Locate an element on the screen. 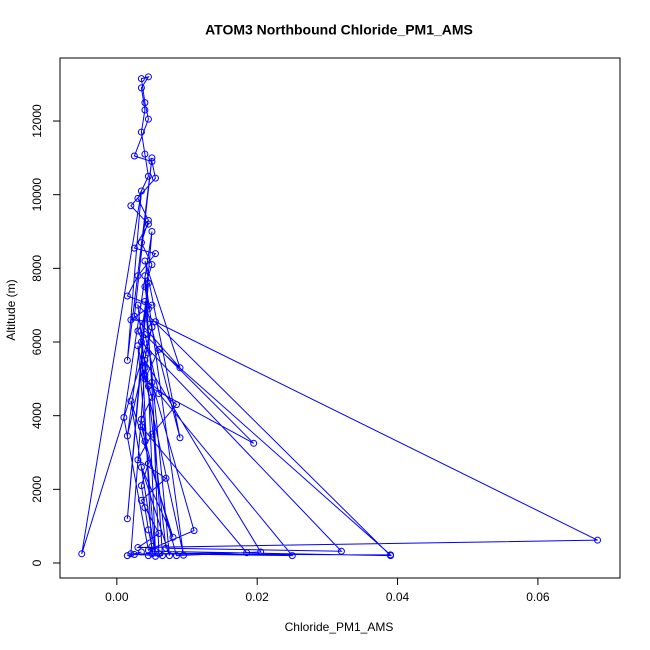 The height and width of the screenshot is (650, 650). chart-title: ATOM3 Northbound Chloride_PM1_AMS is located at coordinates (339, 30).